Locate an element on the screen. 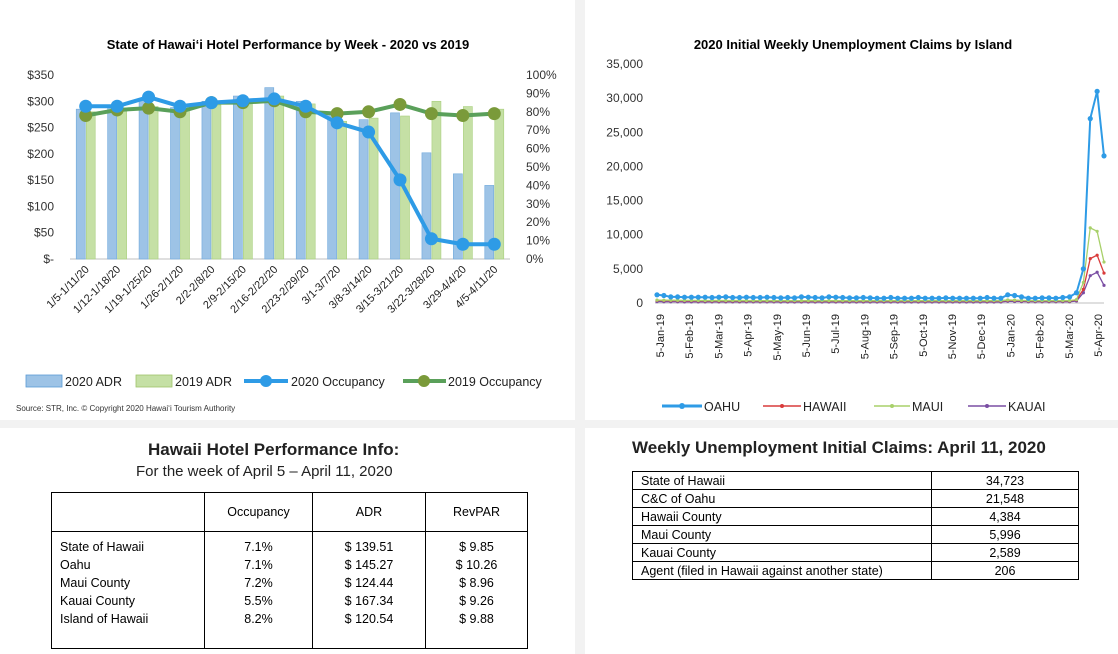 The width and height of the screenshot is (1118, 654). legend-marker-hawaii is located at coordinates (782, 406).